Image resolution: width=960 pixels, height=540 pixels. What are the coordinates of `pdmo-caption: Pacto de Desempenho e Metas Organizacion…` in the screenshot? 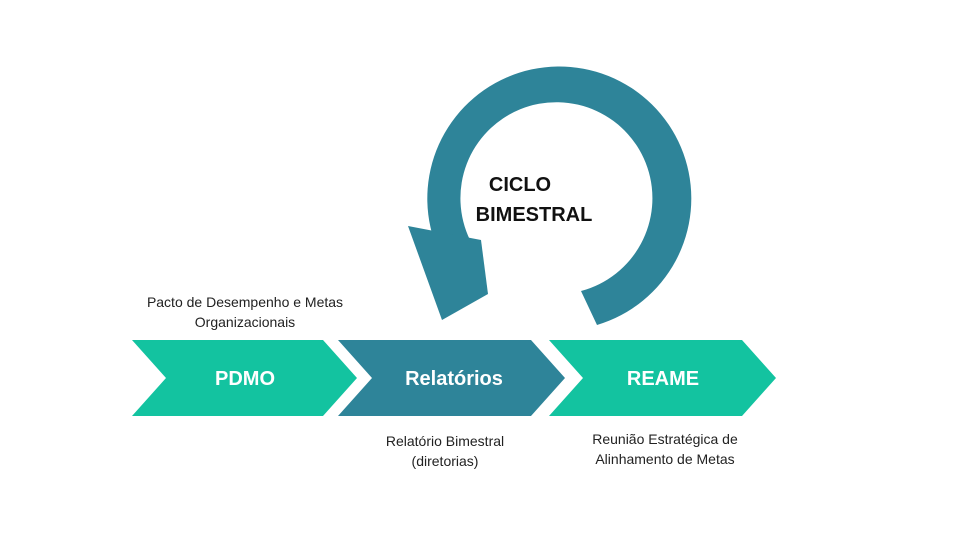 It's located at (245, 312).